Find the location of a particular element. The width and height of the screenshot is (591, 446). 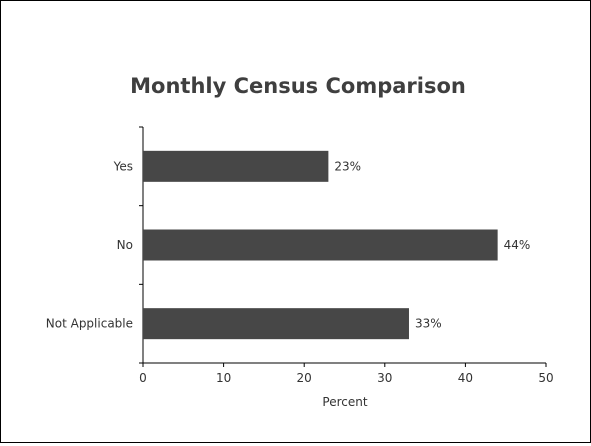

category-label: Not Applicable is located at coordinates (89, 324).